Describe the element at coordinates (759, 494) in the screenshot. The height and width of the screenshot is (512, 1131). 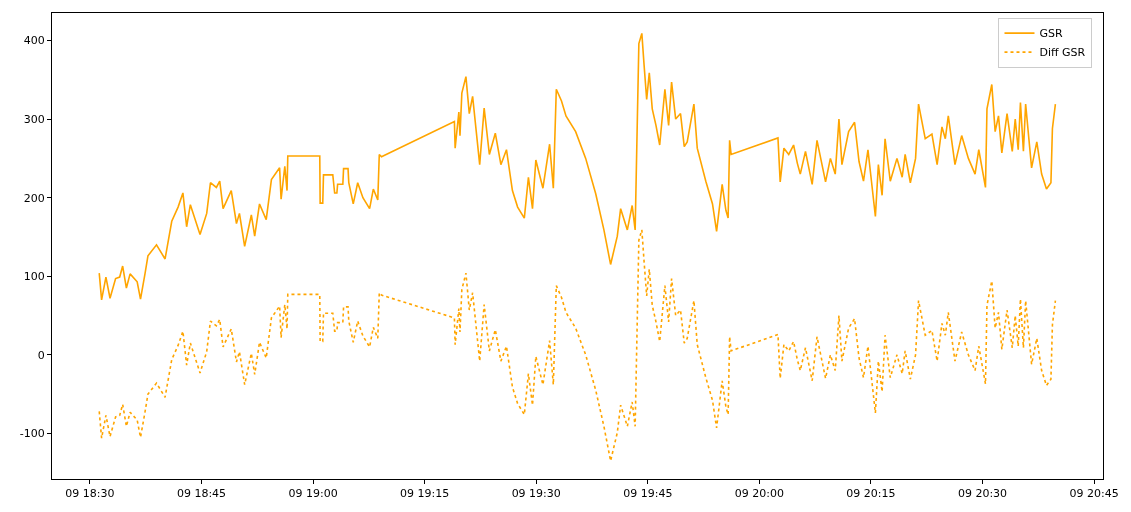
I see `x-tick-label: 09 20:00` at that location.